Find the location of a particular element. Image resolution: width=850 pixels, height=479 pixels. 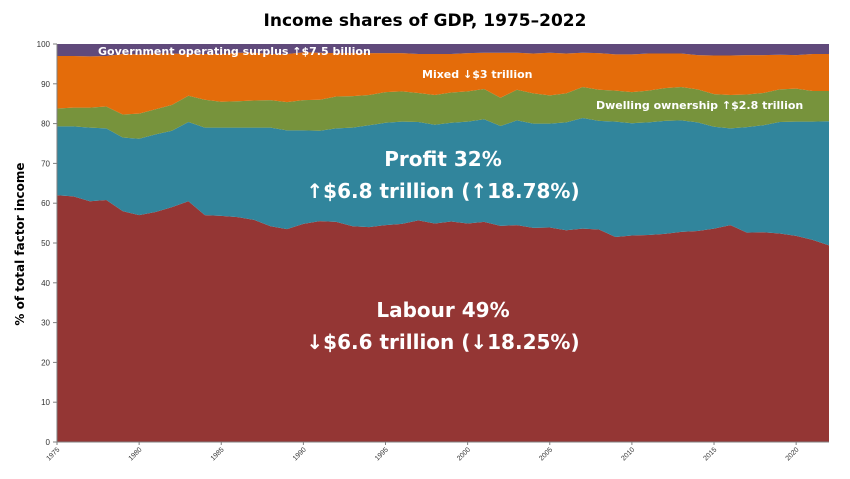

y-tick-label: 90 is located at coordinates (45, 84).